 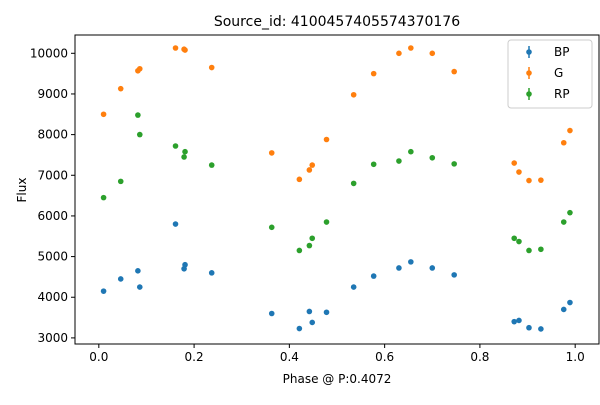 I want to click on y-axis-ticks: 3000 4000 5000 6000 7000 8000 9000 10000, so click(x=52, y=195).